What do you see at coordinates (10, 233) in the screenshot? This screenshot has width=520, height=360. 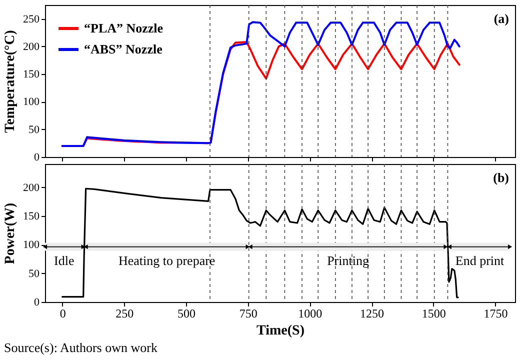 I see `y-axis-title: Power(W)` at bounding box center [10, 233].